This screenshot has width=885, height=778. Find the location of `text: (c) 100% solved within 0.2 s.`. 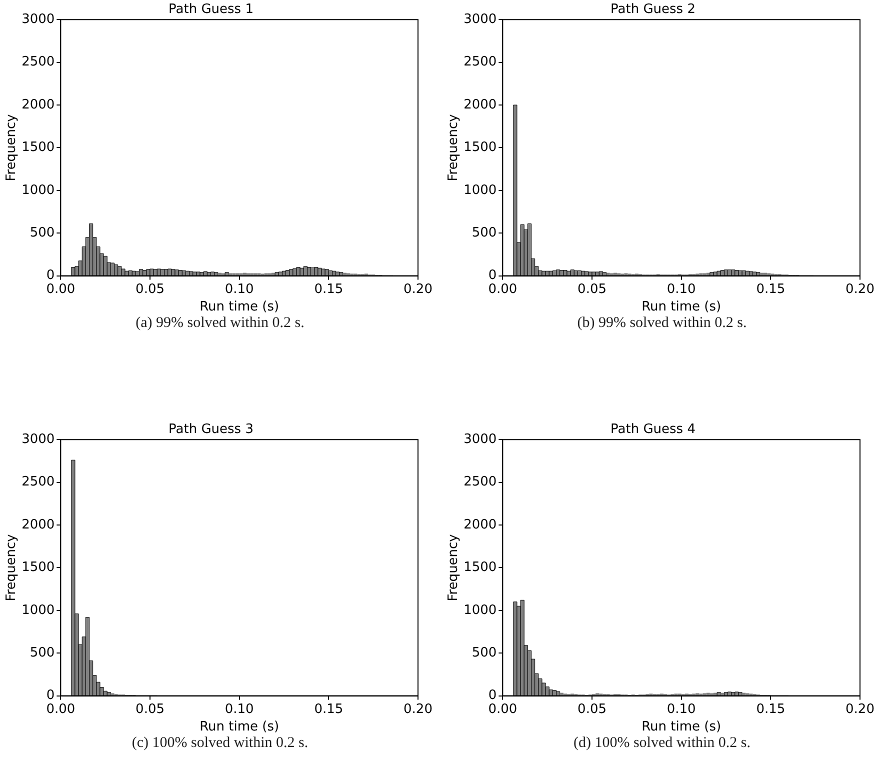

text: (c) 100% solved within 0.2 s. is located at coordinates (220, 743).